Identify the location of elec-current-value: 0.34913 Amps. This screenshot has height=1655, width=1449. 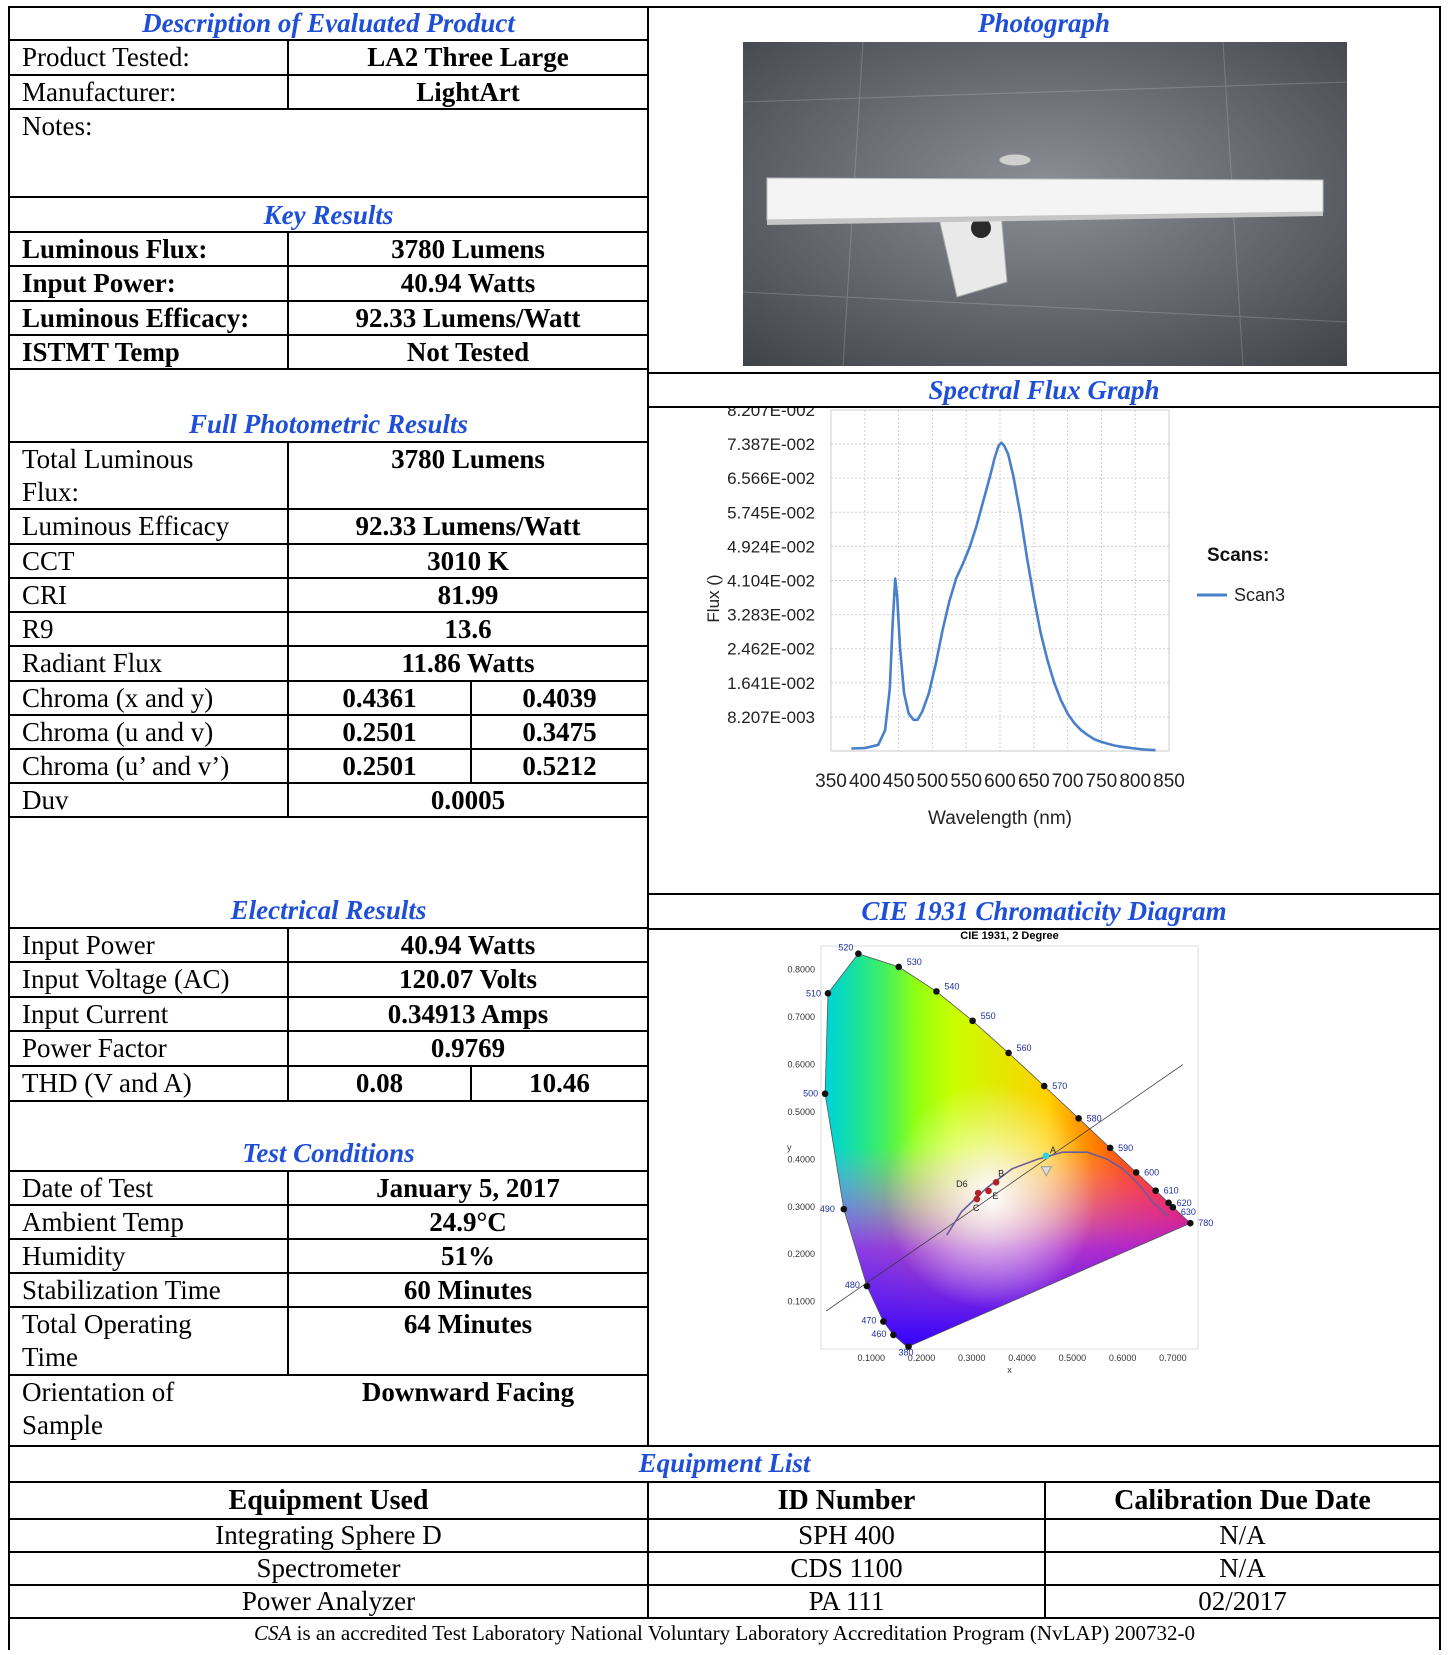
(468, 1014).